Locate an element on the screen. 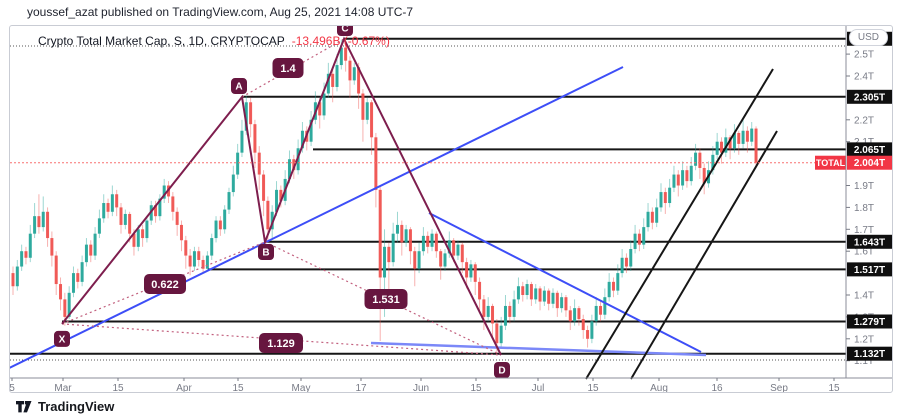 The height and width of the screenshot is (420, 900). blue-trend-line is located at coordinates (565, 282).